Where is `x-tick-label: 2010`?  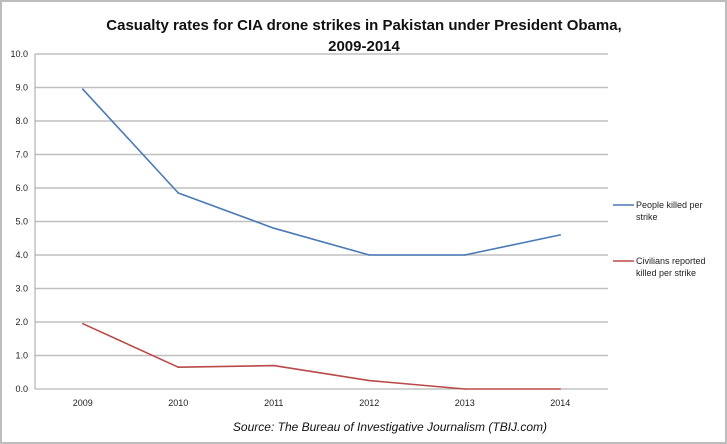
x-tick-label: 2010 is located at coordinates (178, 403).